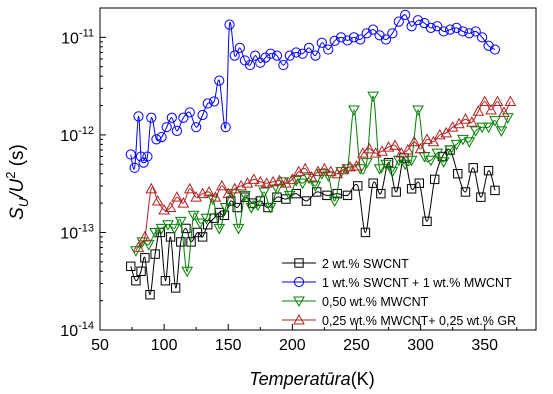 The height and width of the screenshot is (394, 553). I want to click on legend-entry: 0,50 wt.% MWCNT, so click(355, 302).